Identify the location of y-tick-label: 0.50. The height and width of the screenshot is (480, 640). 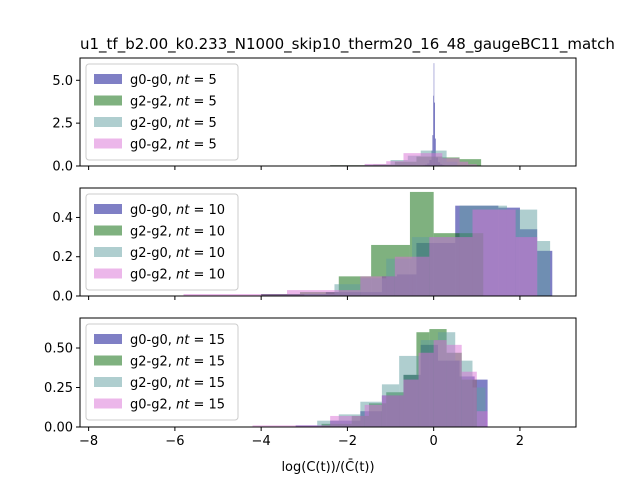
(58, 349).